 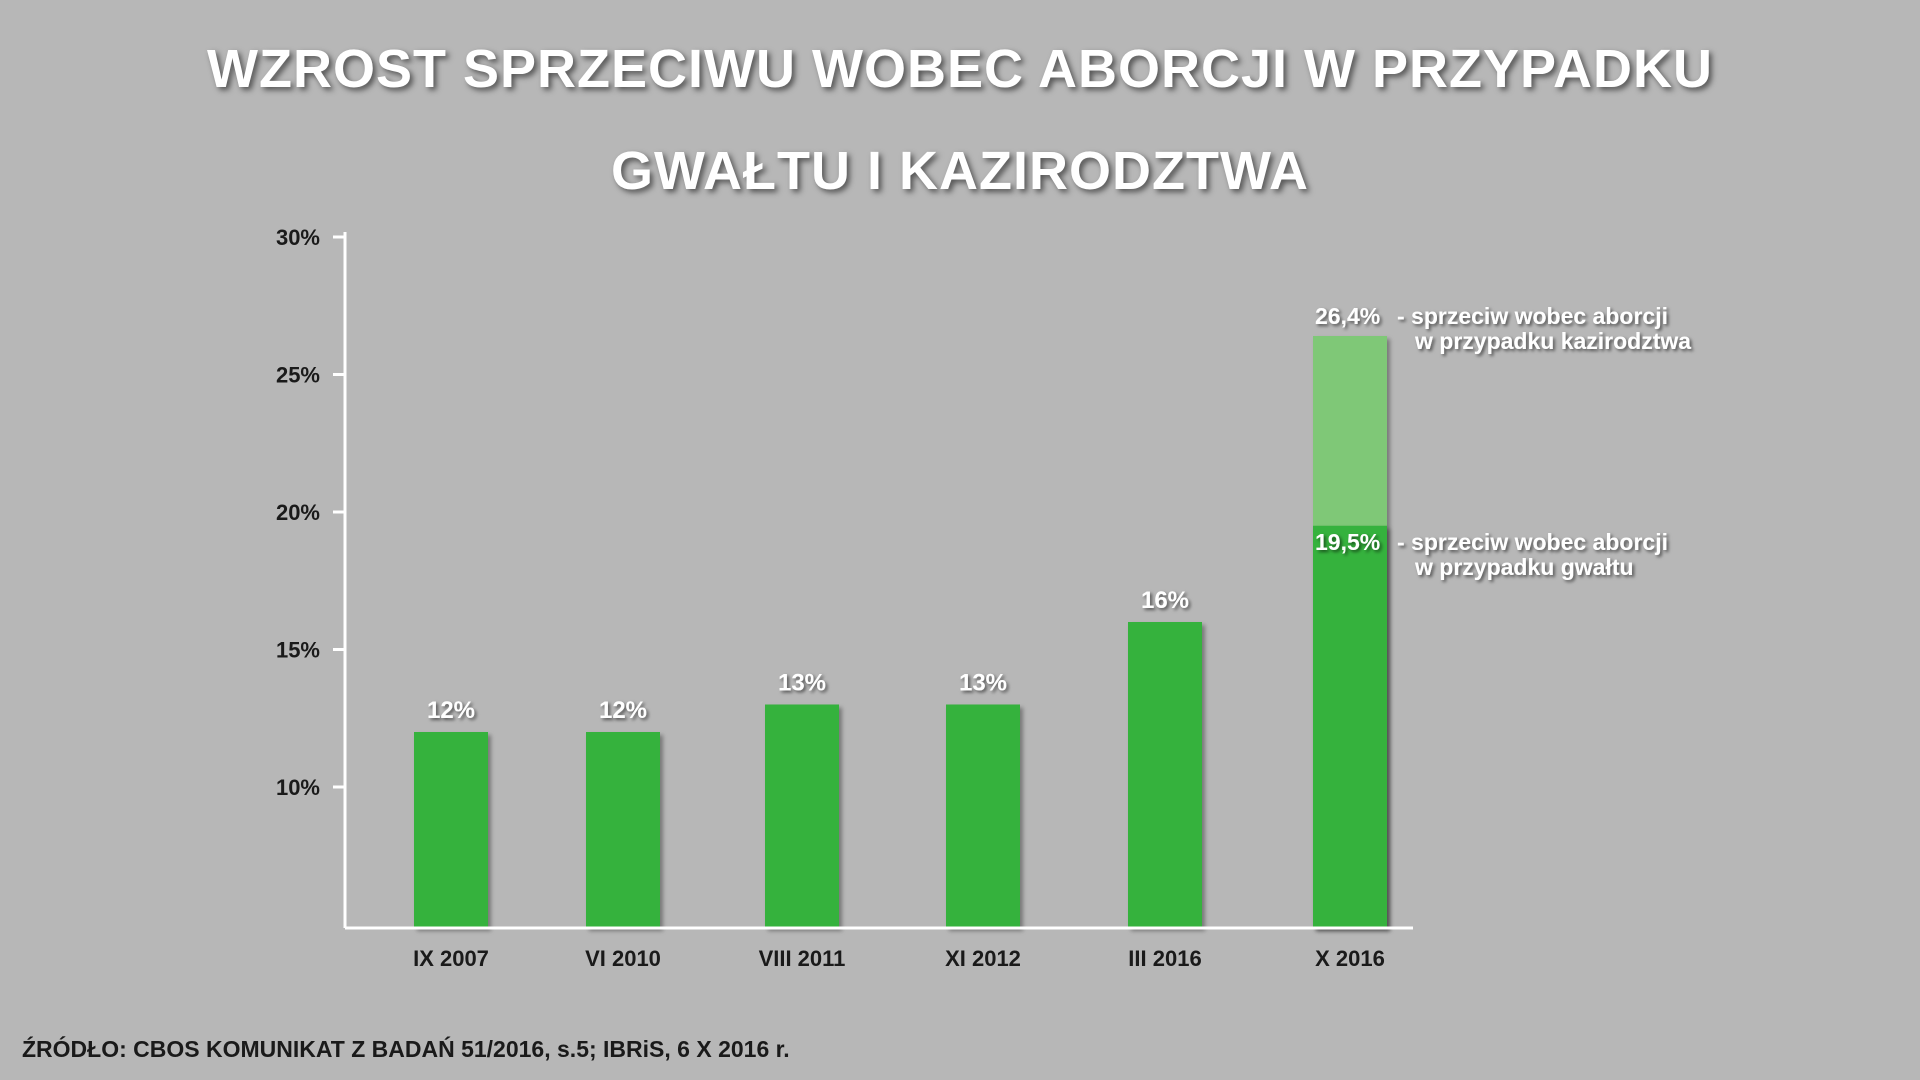 What do you see at coordinates (451, 958) in the screenshot?
I see `x-tick-label: IX 2007` at bounding box center [451, 958].